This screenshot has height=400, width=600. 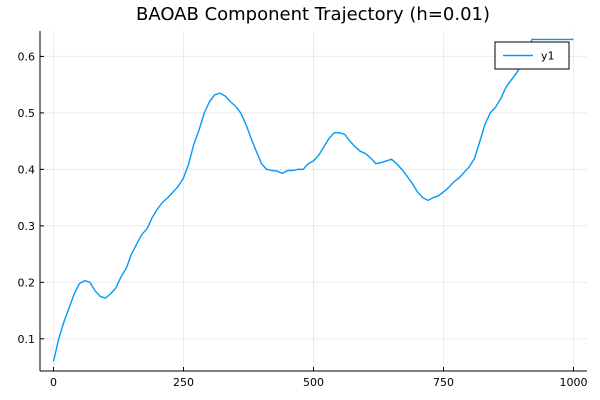 What do you see at coordinates (27, 56) in the screenshot?
I see `y-tick-label: 0.6` at bounding box center [27, 56].